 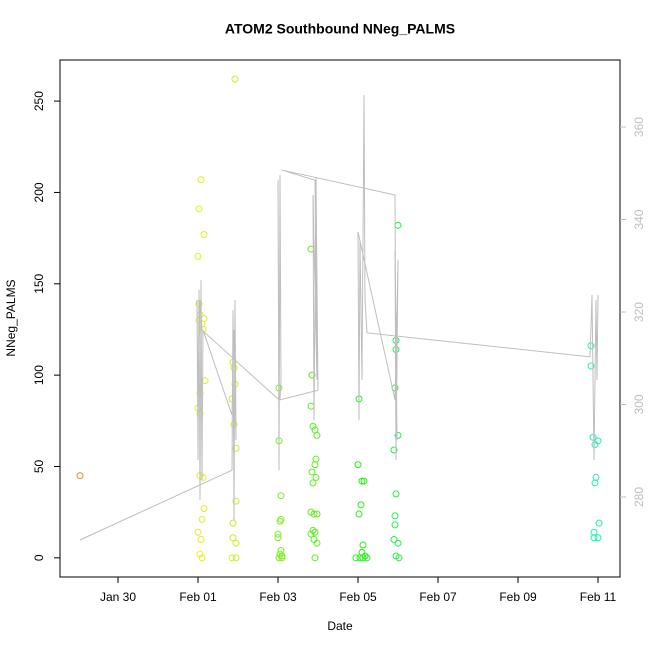 What do you see at coordinates (11, 317) in the screenshot?
I see `y-axis-title: NNeg_PALMS` at bounding box center [11, 317].